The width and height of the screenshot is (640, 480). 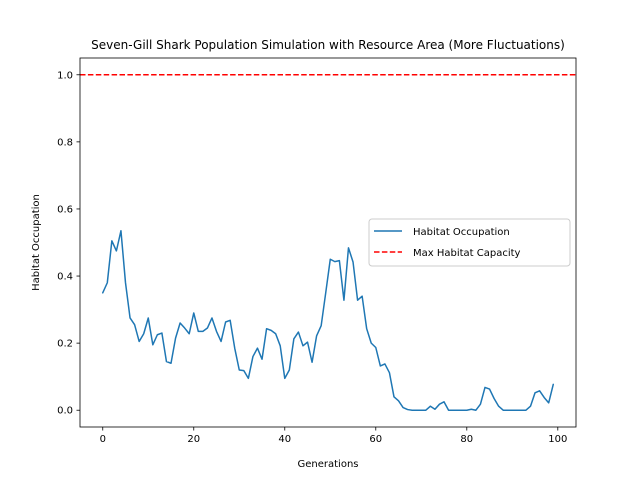 I want to click on y-axis-label: Habitat Occupation, so click(x=36, y=242).